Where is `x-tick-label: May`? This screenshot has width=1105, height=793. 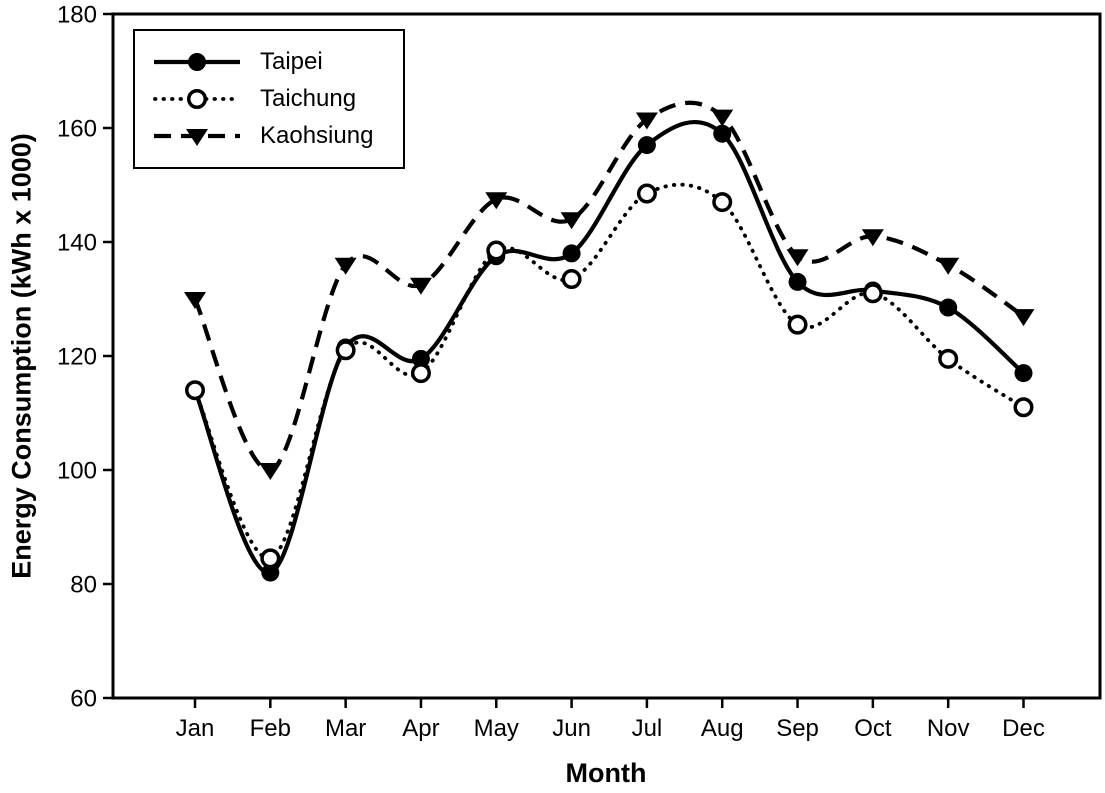
x-tick-label: May is located at coordinates (496, 728).